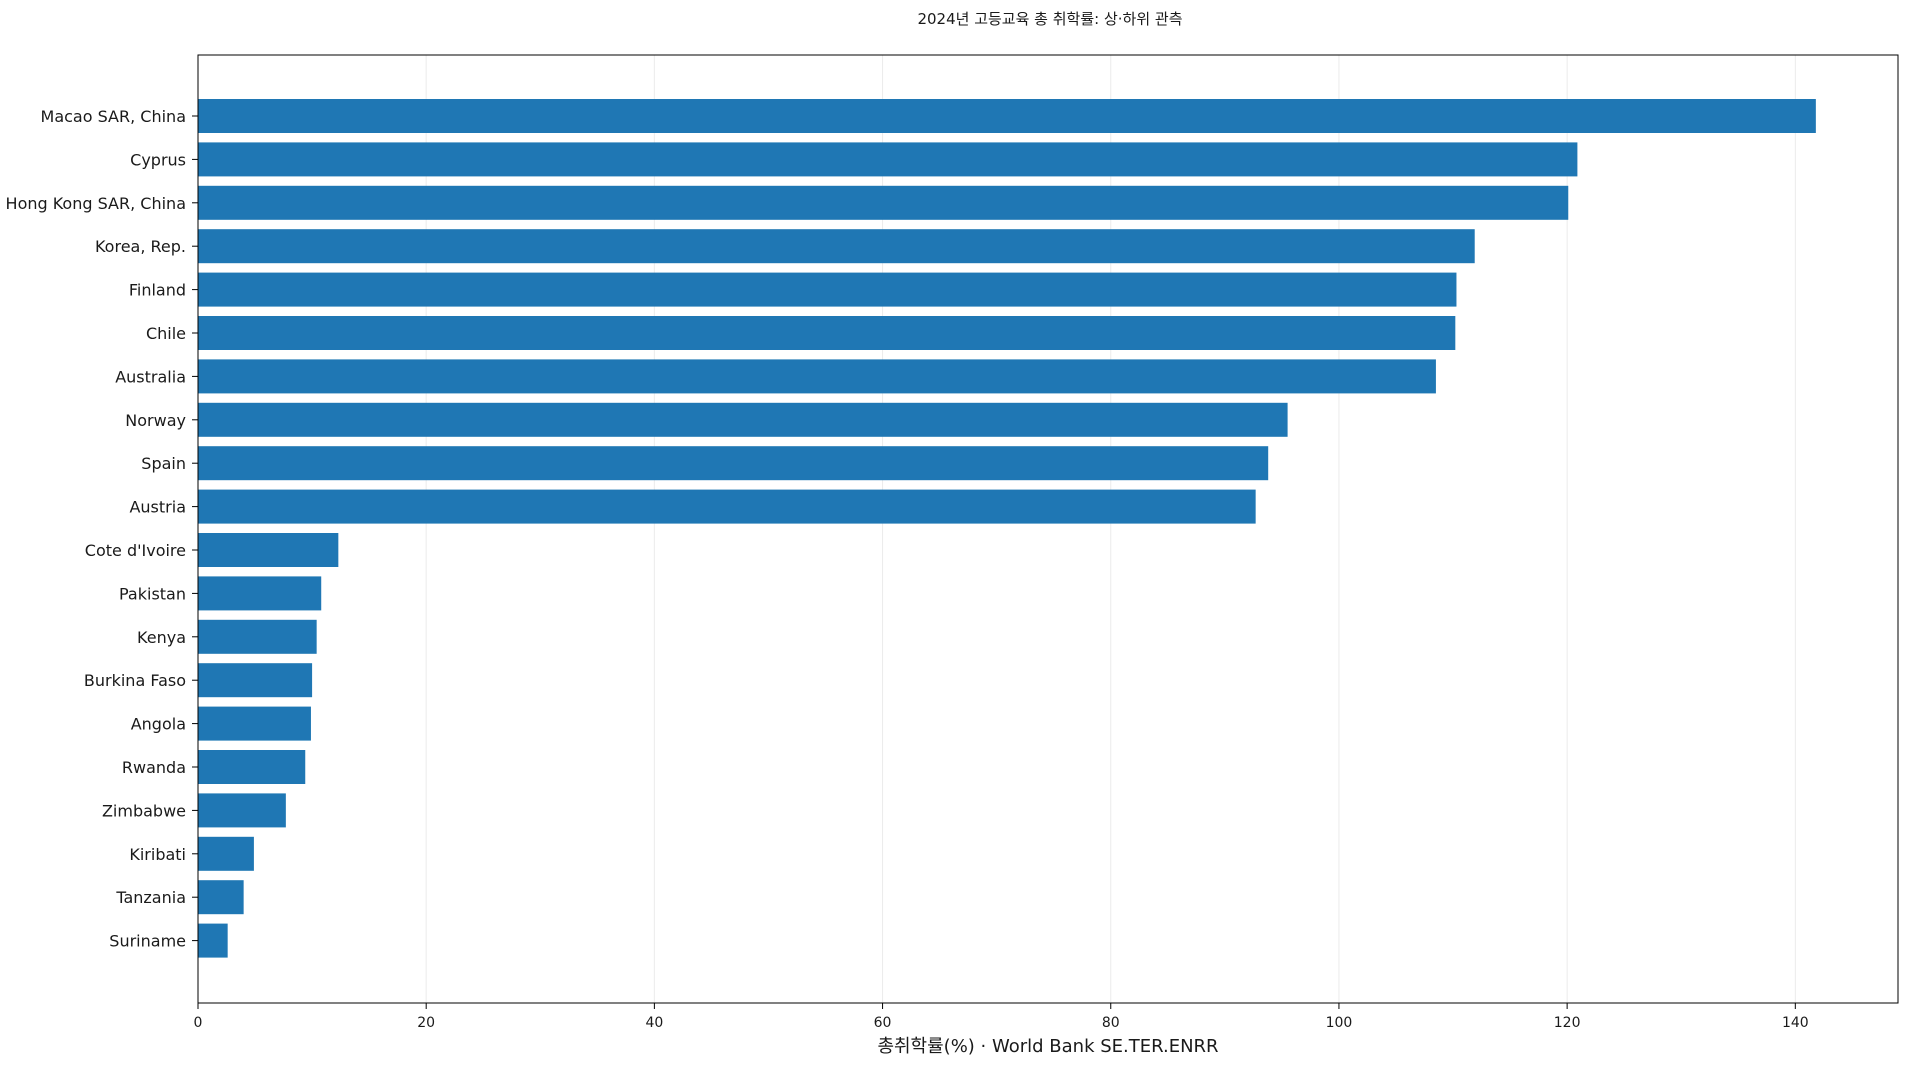 The image size is (1908, 1068). What do you see at coordinates (144, 810) in the screenshot?
I see `y-tick-label: Zimbabwe` at bounding box center [144, 810].